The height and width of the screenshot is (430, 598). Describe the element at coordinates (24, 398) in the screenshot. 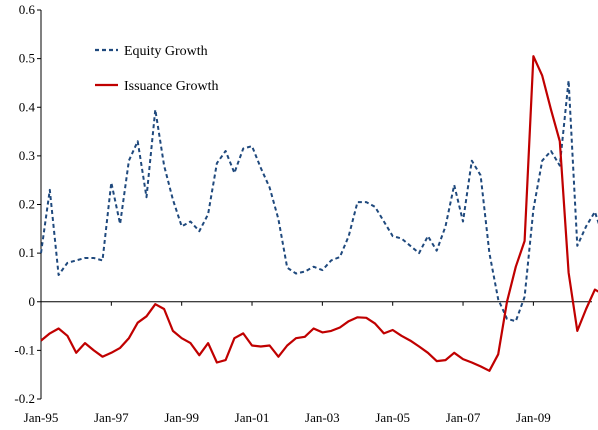

I see `y-tick-label: -0.2` at that location.